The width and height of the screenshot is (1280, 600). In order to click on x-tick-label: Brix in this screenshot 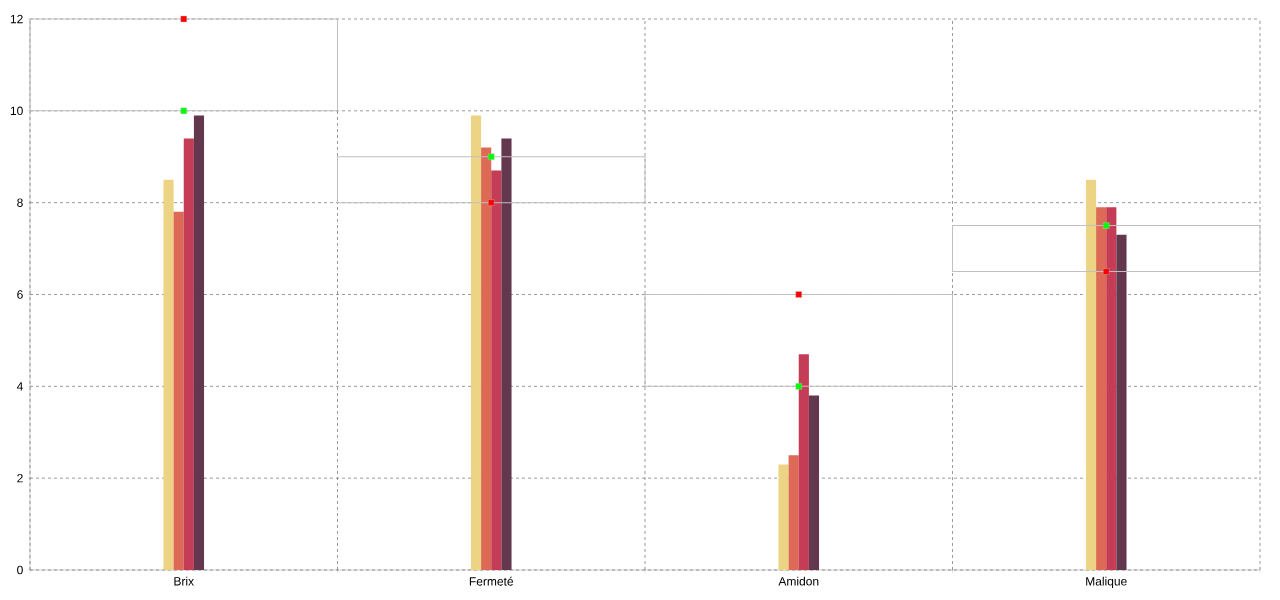, I will do `click(184, 581)`.